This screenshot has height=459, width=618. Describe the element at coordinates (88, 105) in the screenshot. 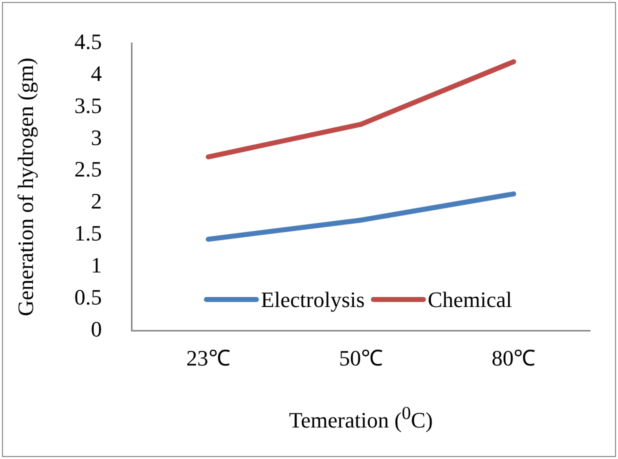

I see `y-tick-label: 3.5` at that location.